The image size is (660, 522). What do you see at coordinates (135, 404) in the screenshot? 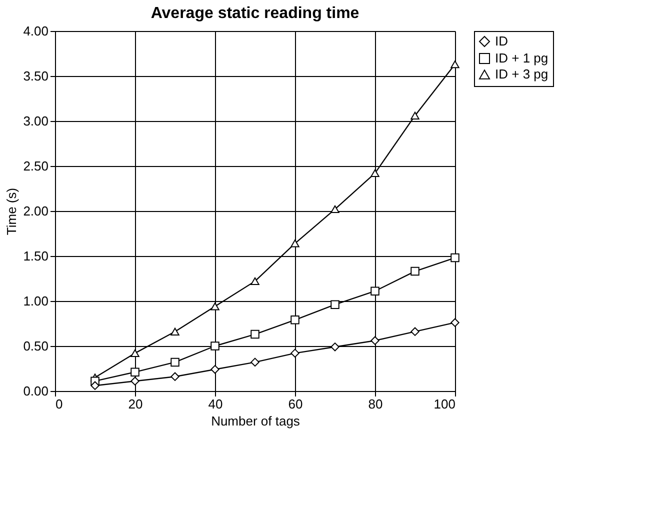
I see `x-tick-label: 20` at bounding box center [135, 404].